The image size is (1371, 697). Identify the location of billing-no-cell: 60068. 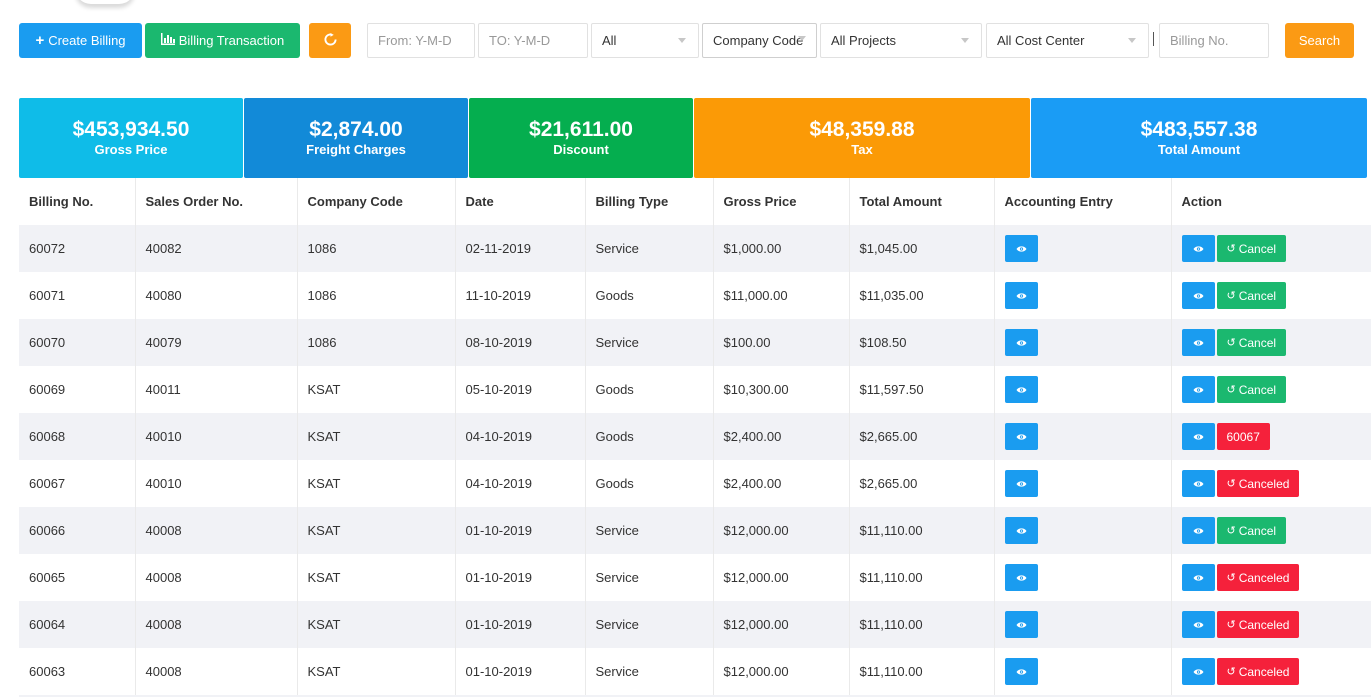
(77, 436).